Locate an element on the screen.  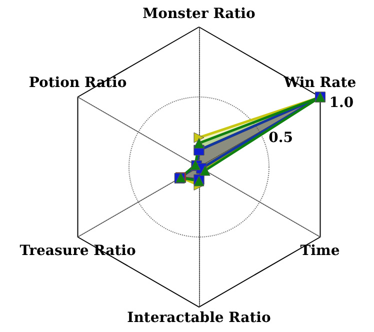
y-tick-label: 1.0 is located at coordinates (341, 103).